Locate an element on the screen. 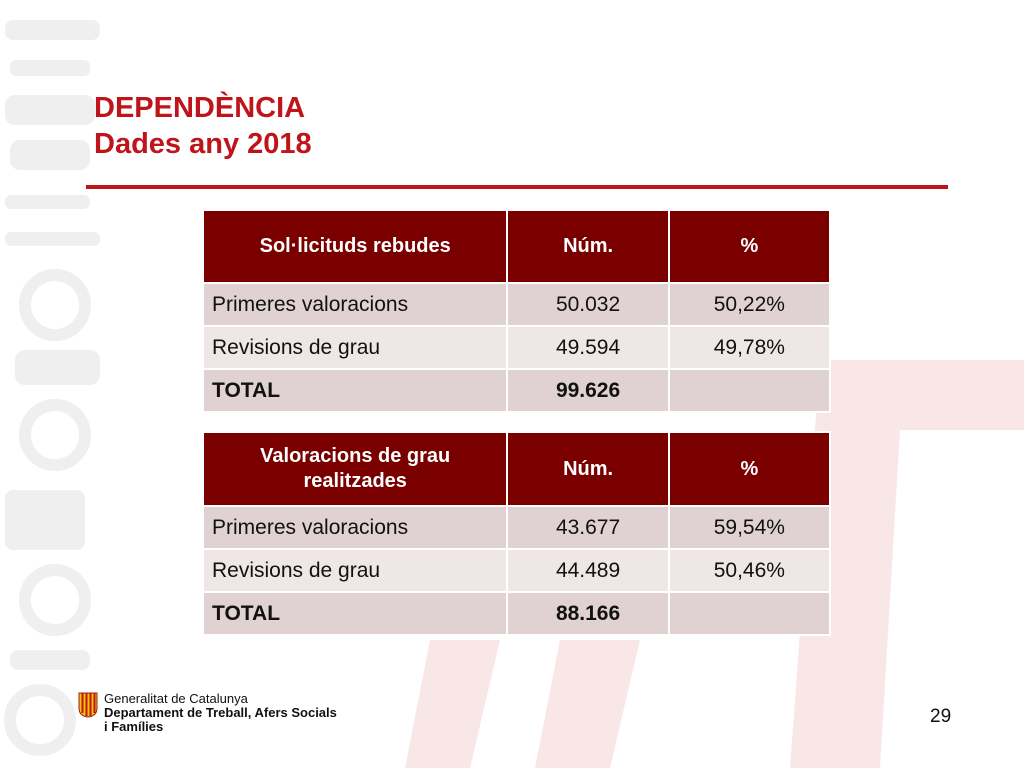 The image size is (1024, 768). row-pct: 49,78% is located at coordinates (749, 347).